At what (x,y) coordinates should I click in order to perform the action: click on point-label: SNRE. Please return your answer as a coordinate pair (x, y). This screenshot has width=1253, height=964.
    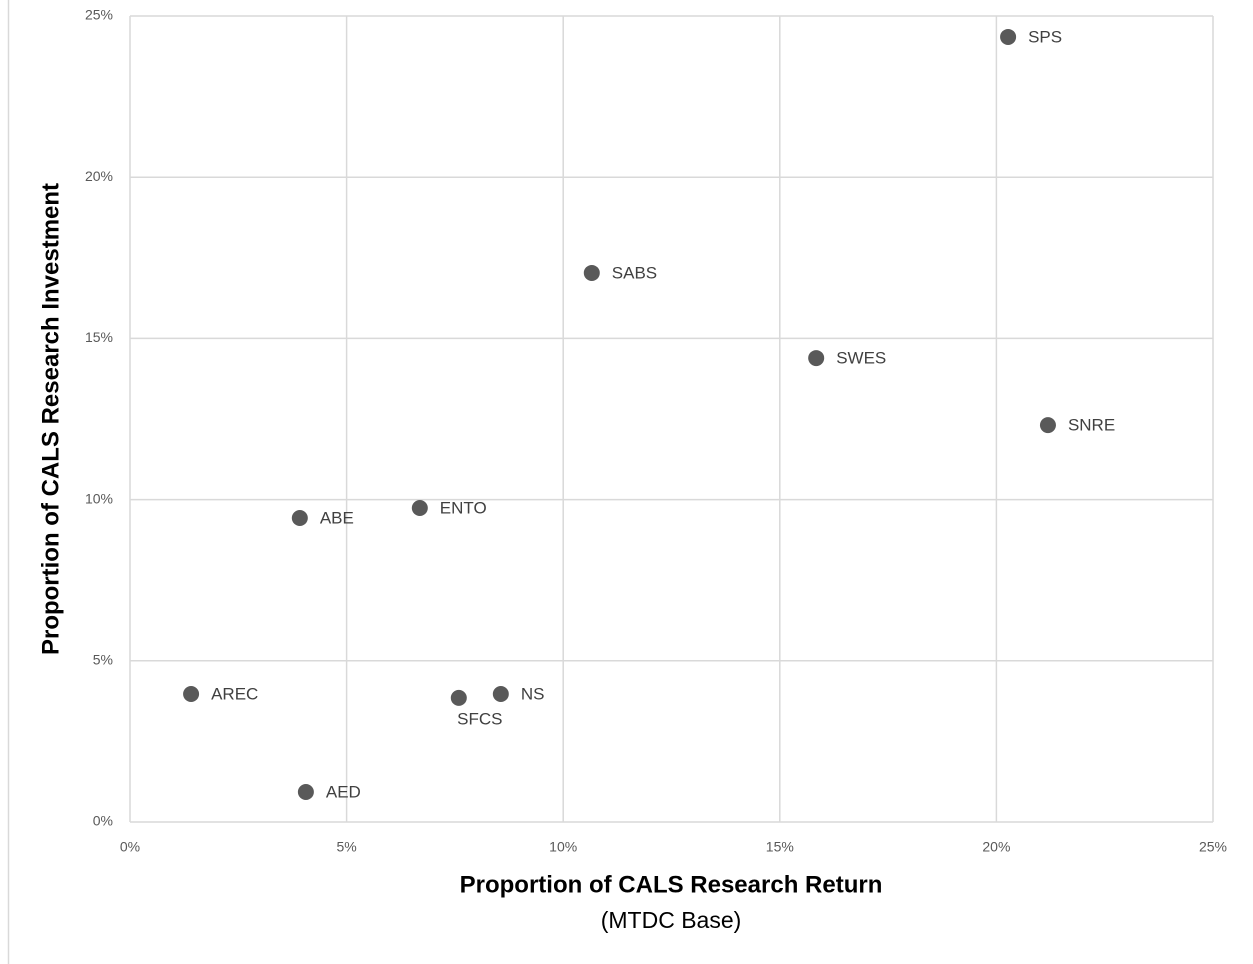
    Looking at the image, I should click on (1091, 425).